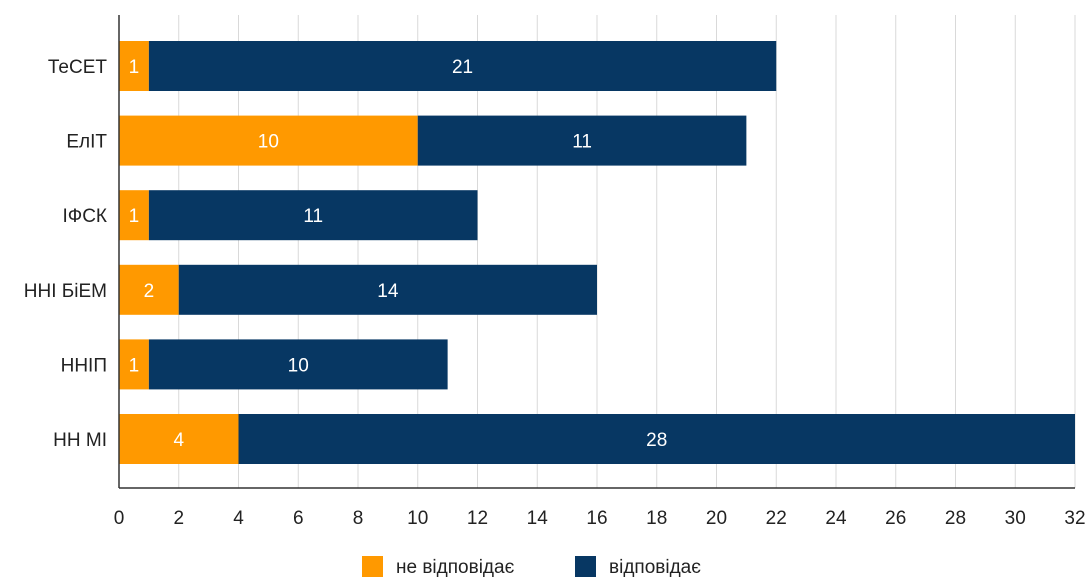  What do you see at coordinates (538, 518) in the screenshot?
I see `x-tick-label: 14` at bounding box center [538, 518].